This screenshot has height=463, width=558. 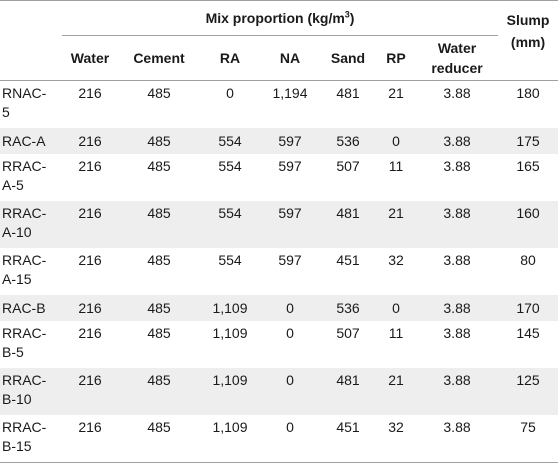 What do you see at coordinates (159, 58) in the screenshot?
I see `cement-header: Cement` at bounding box center [159, 58].